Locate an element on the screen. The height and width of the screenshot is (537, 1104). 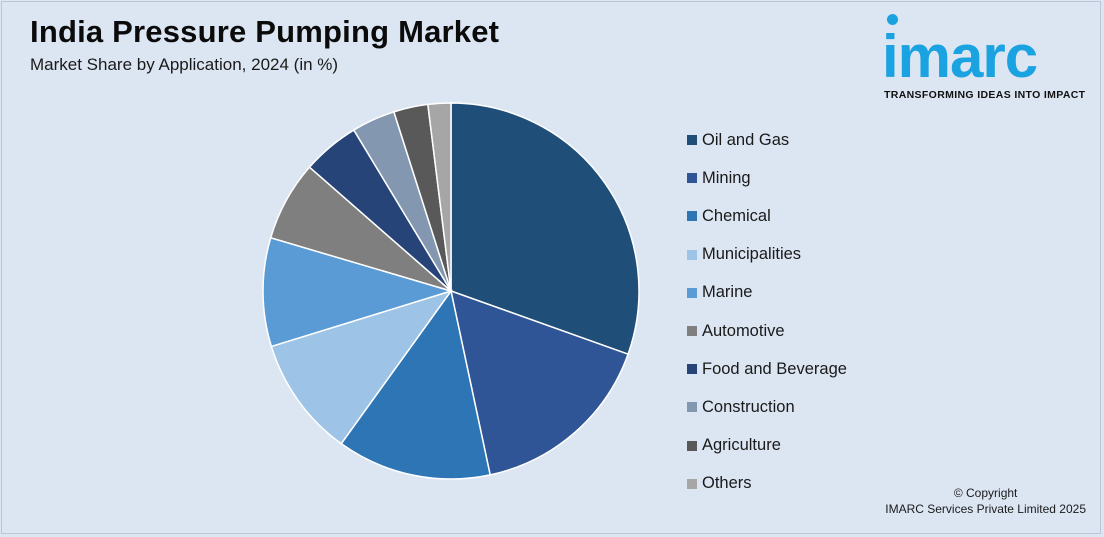
legend-label: Oil and Gas is located at coordinates (746, 139).